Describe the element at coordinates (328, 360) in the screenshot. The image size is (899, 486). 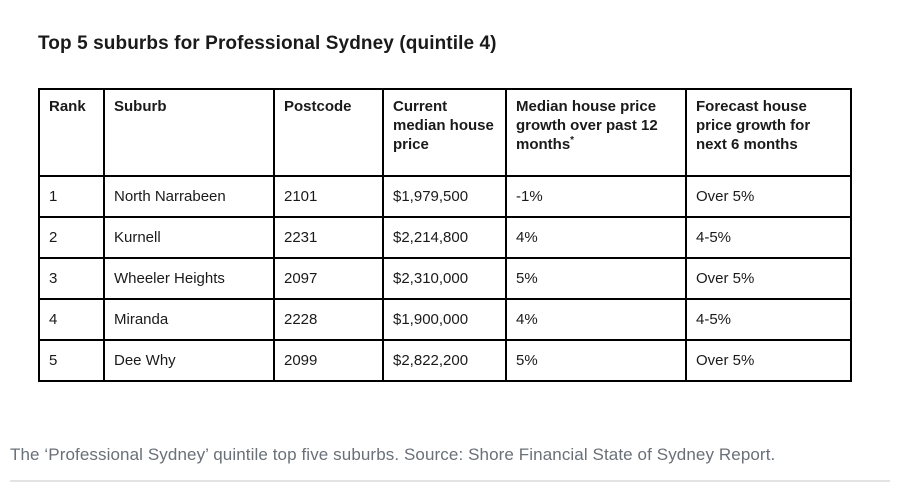
I see `table-cell: 2099` at that location.